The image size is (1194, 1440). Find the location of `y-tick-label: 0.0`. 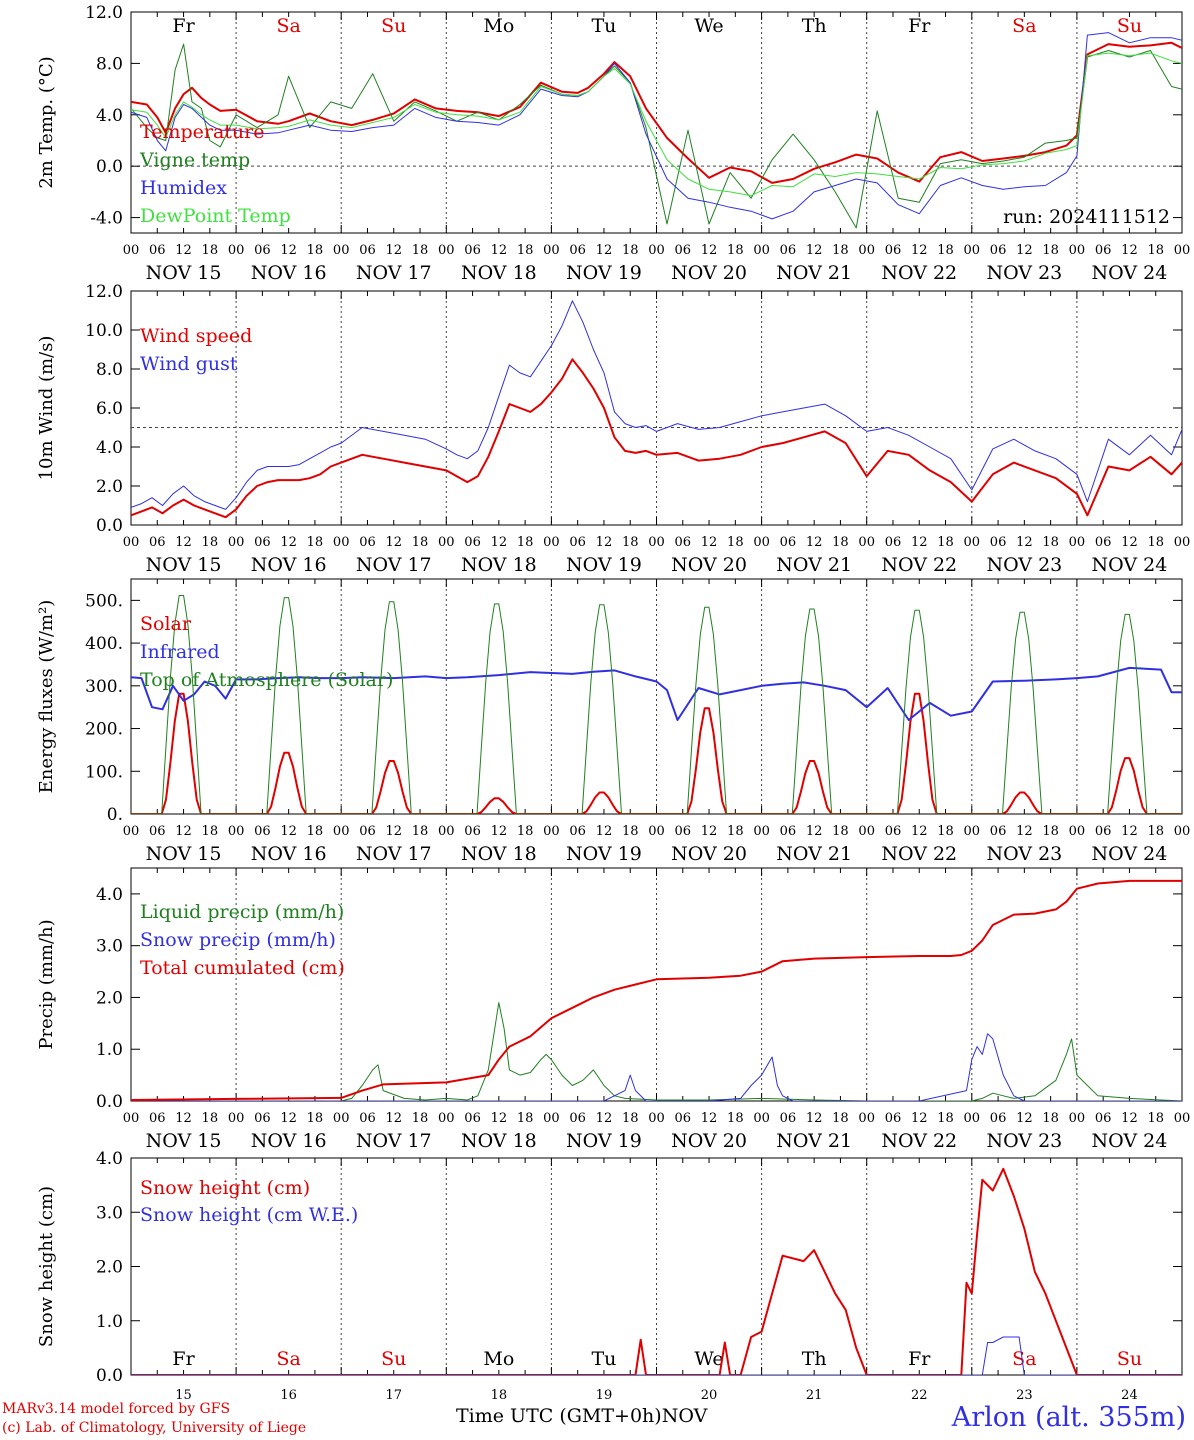

y-tick-label: 0.0 is located at coordinates (109, 167).